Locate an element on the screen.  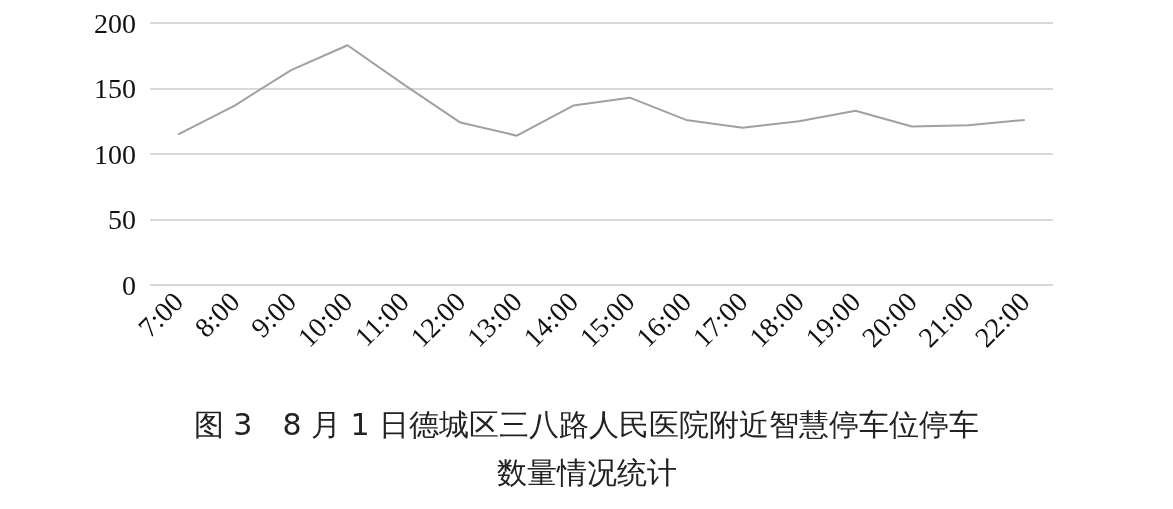
y-tick-label: 0 is located at coordinates (129, 285).